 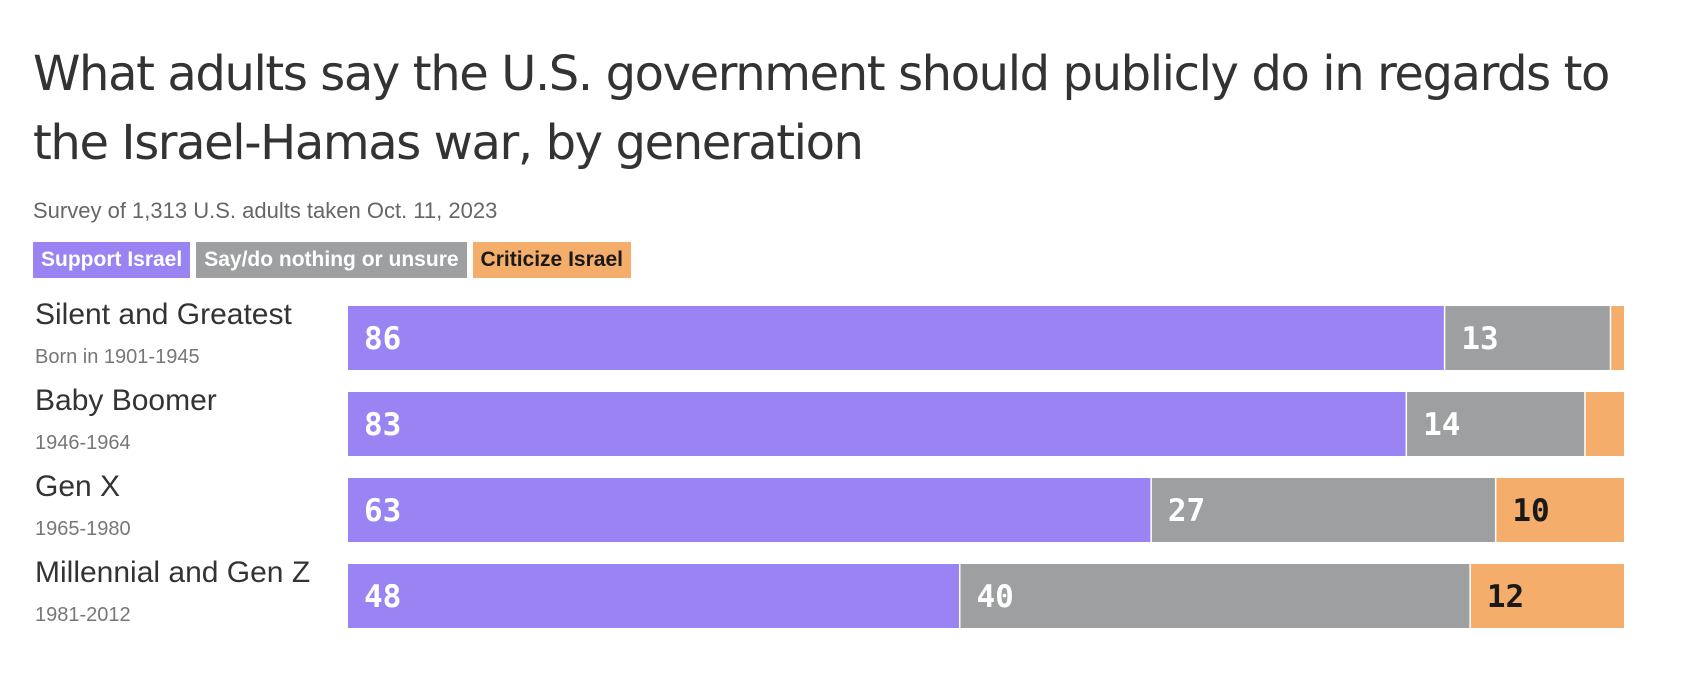 I want to click on legend-item-say-do-nothing: Say/do nothing or unsure, so click(x=331, y=260).